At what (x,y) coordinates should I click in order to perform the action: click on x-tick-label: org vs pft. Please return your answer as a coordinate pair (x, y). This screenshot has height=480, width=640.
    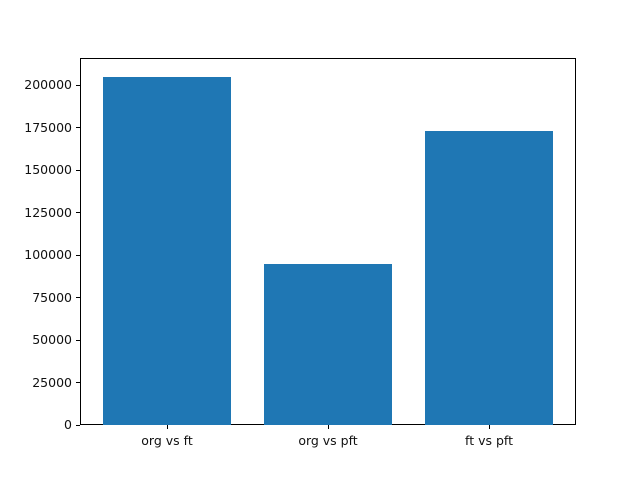
    Looking at the image, I should click on (328, 440).